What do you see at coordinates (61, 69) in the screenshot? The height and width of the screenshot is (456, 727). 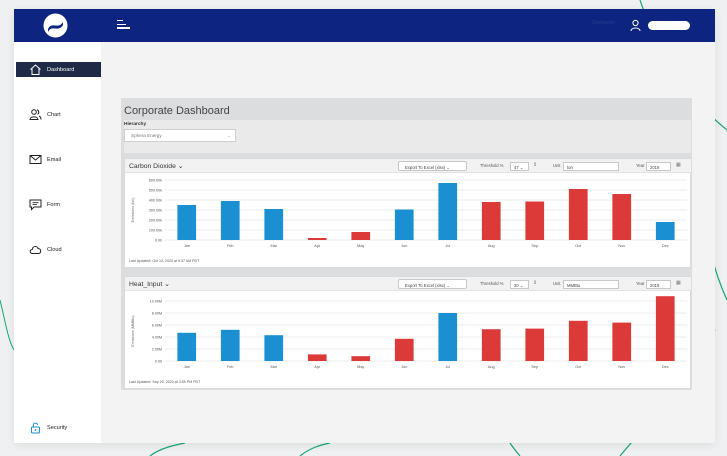 I see `sidebar-item-label: Dashboard` at bounding box center [61, 69].